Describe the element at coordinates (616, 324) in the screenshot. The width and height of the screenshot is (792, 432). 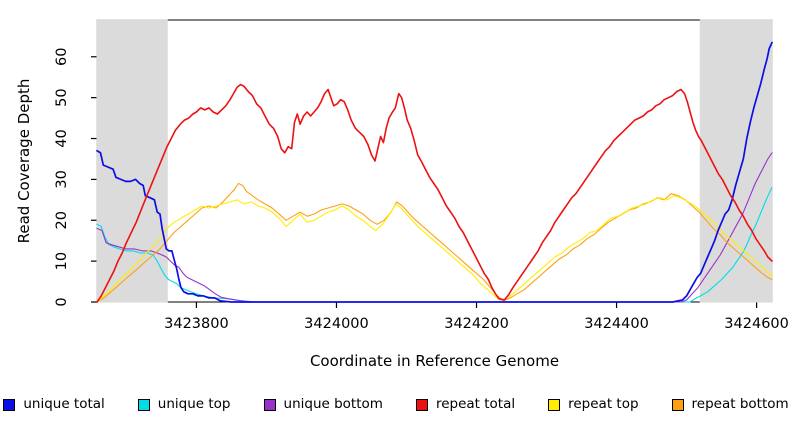
I see `x-tick-label: 3424400` at that location.